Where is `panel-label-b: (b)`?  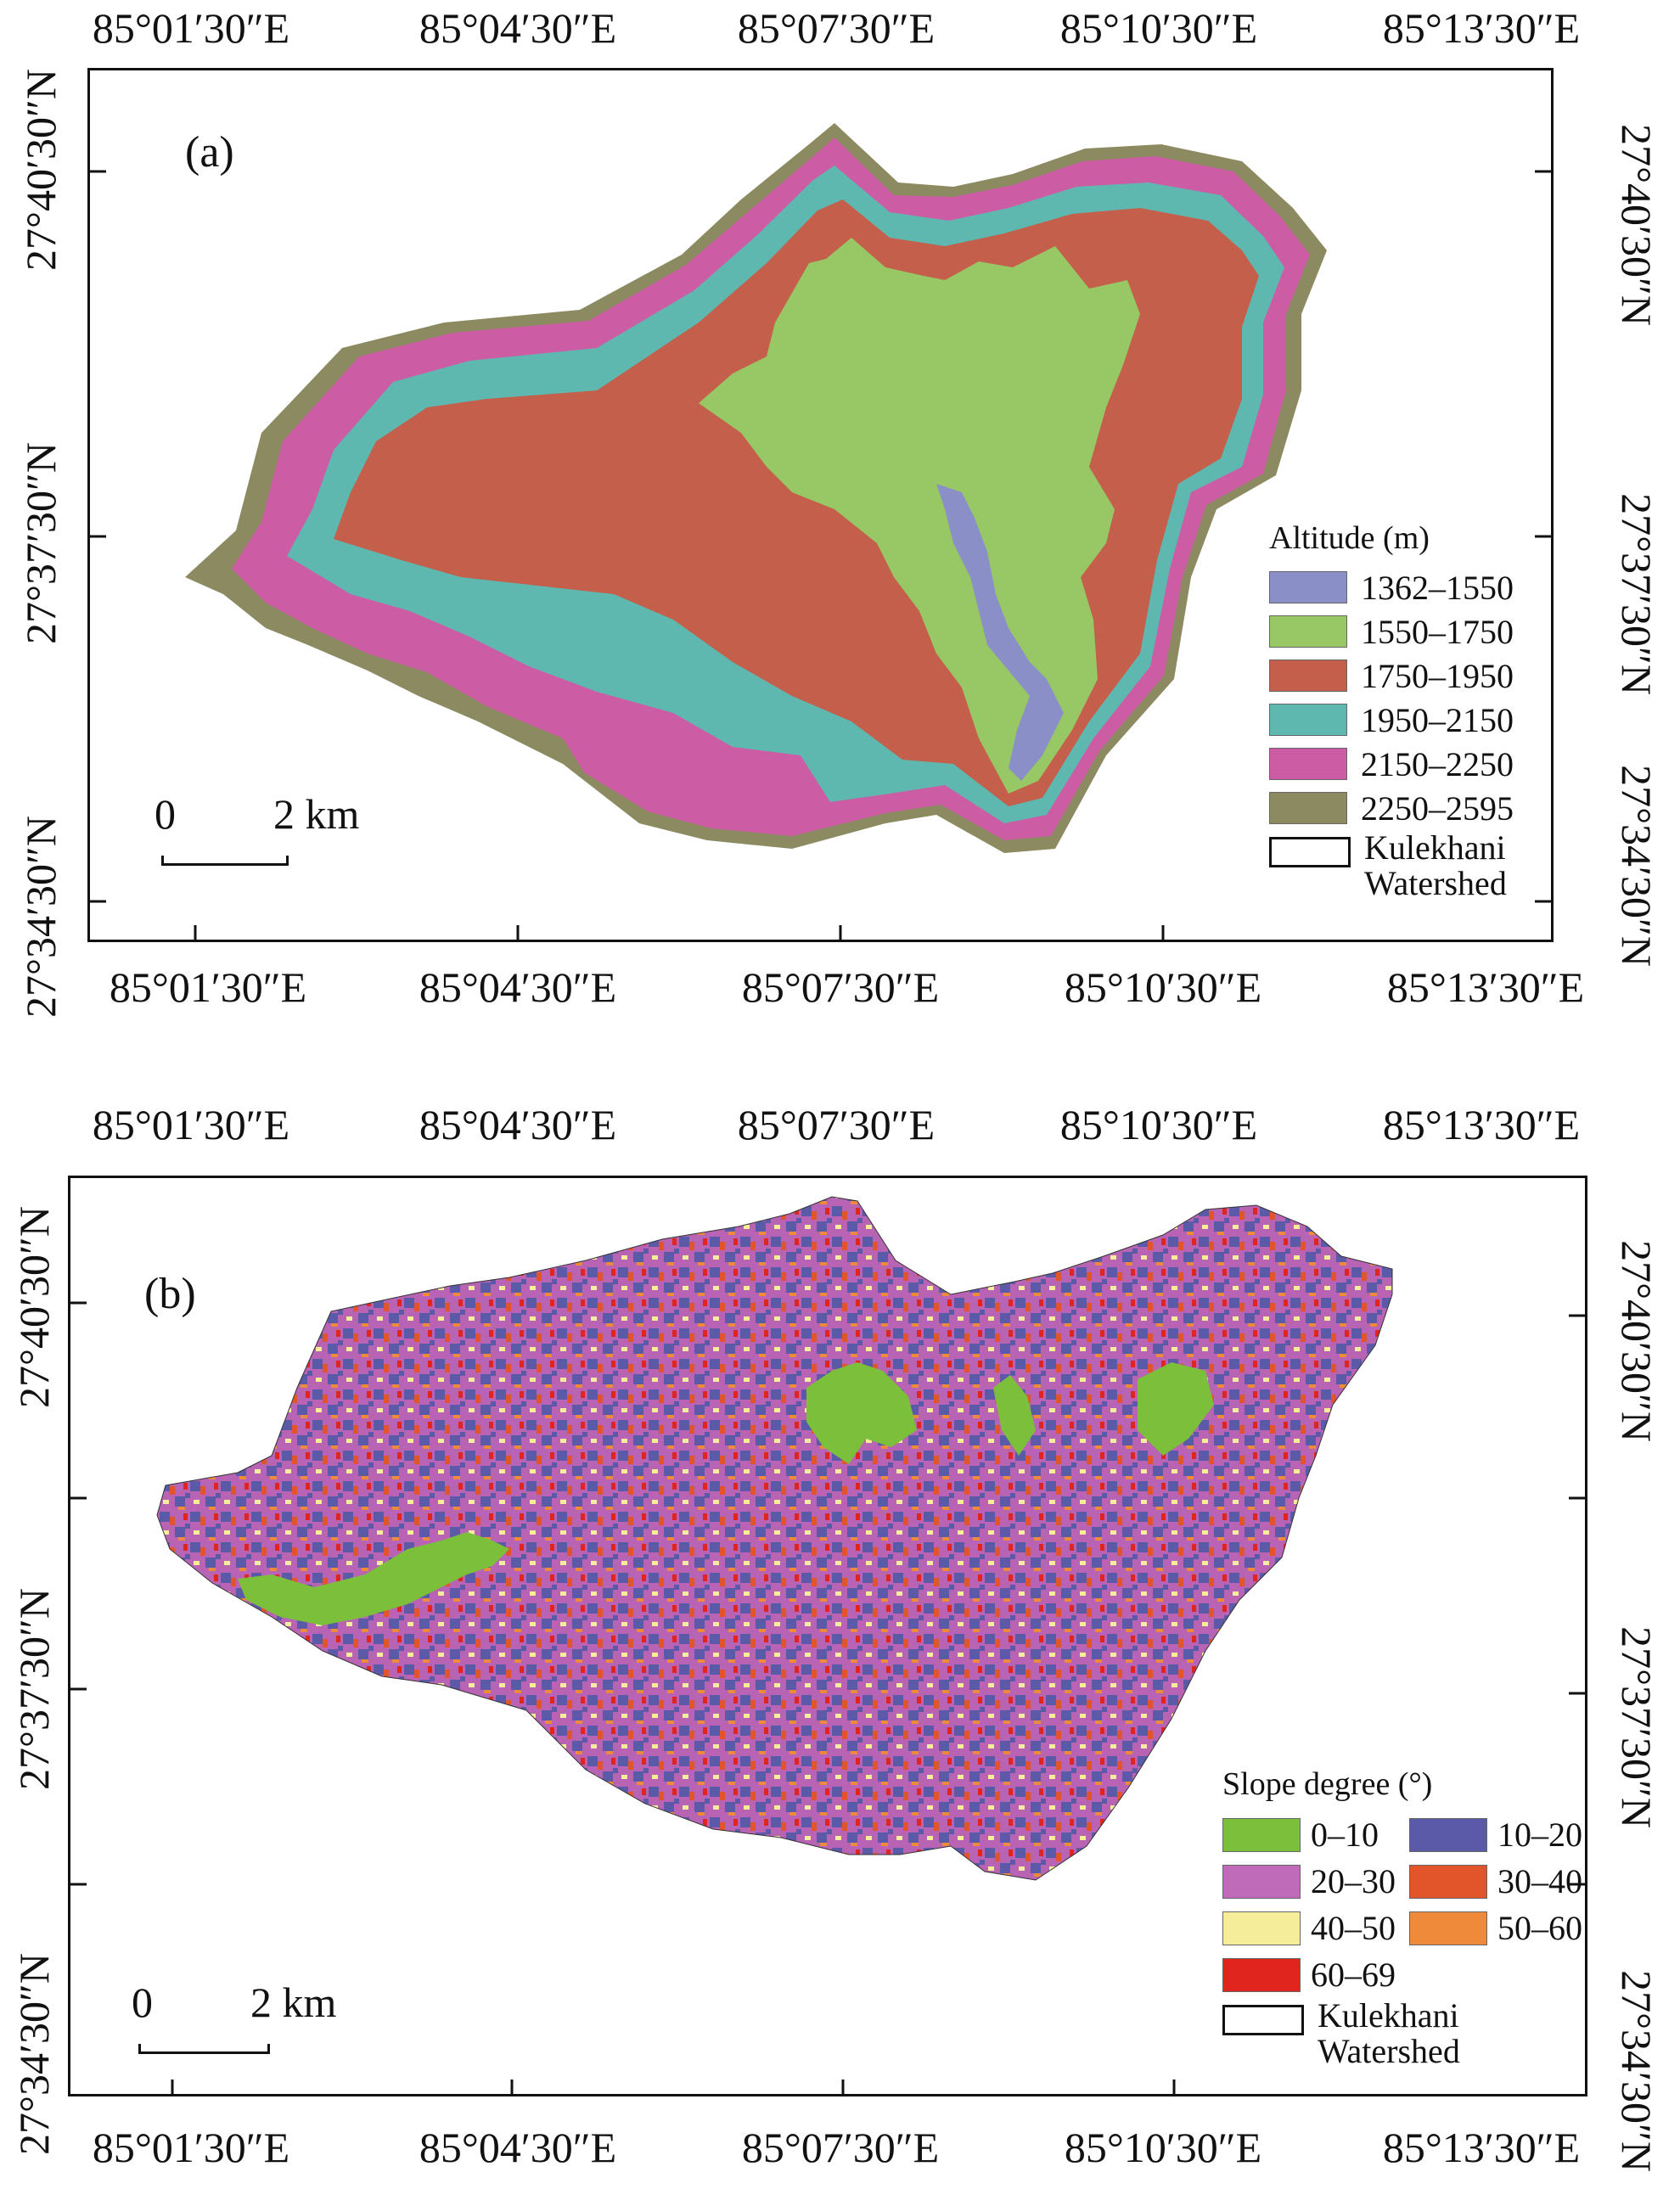 panel-label-b: (b) is located at coordinates (170, 1294).